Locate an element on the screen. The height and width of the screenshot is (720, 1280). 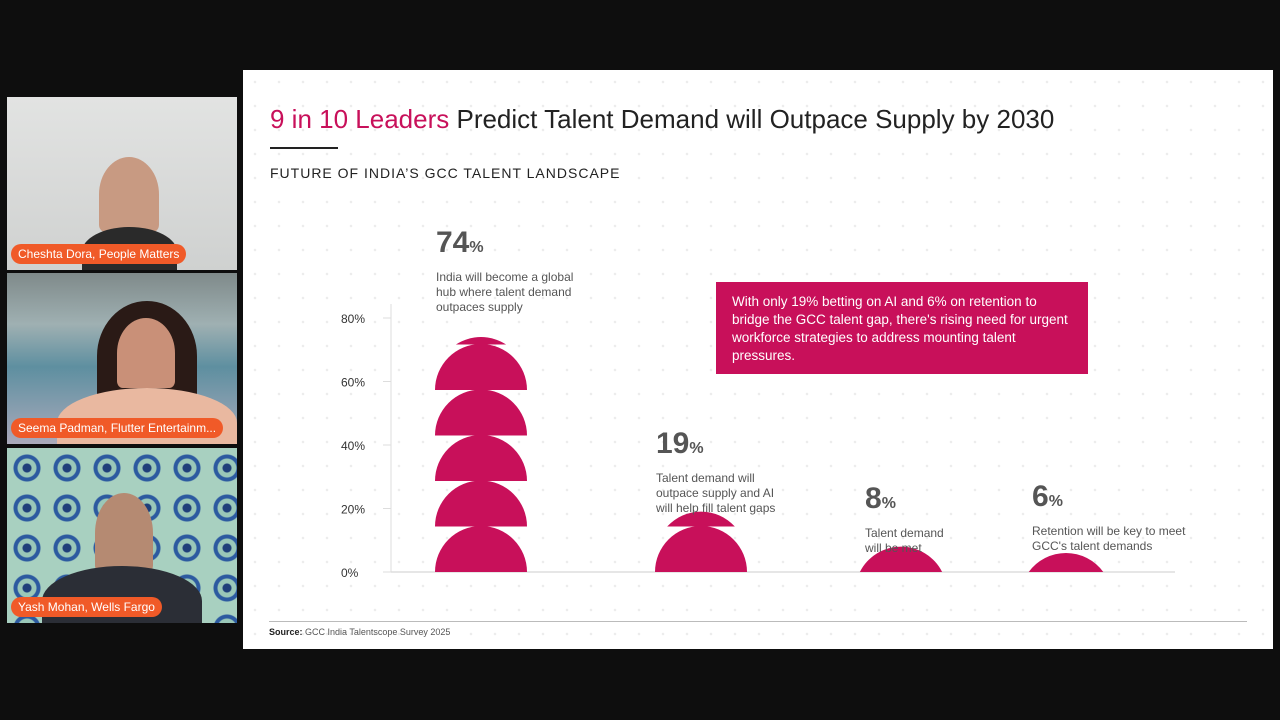
bar-category-label: will be met is located at coordinates (893, 548).